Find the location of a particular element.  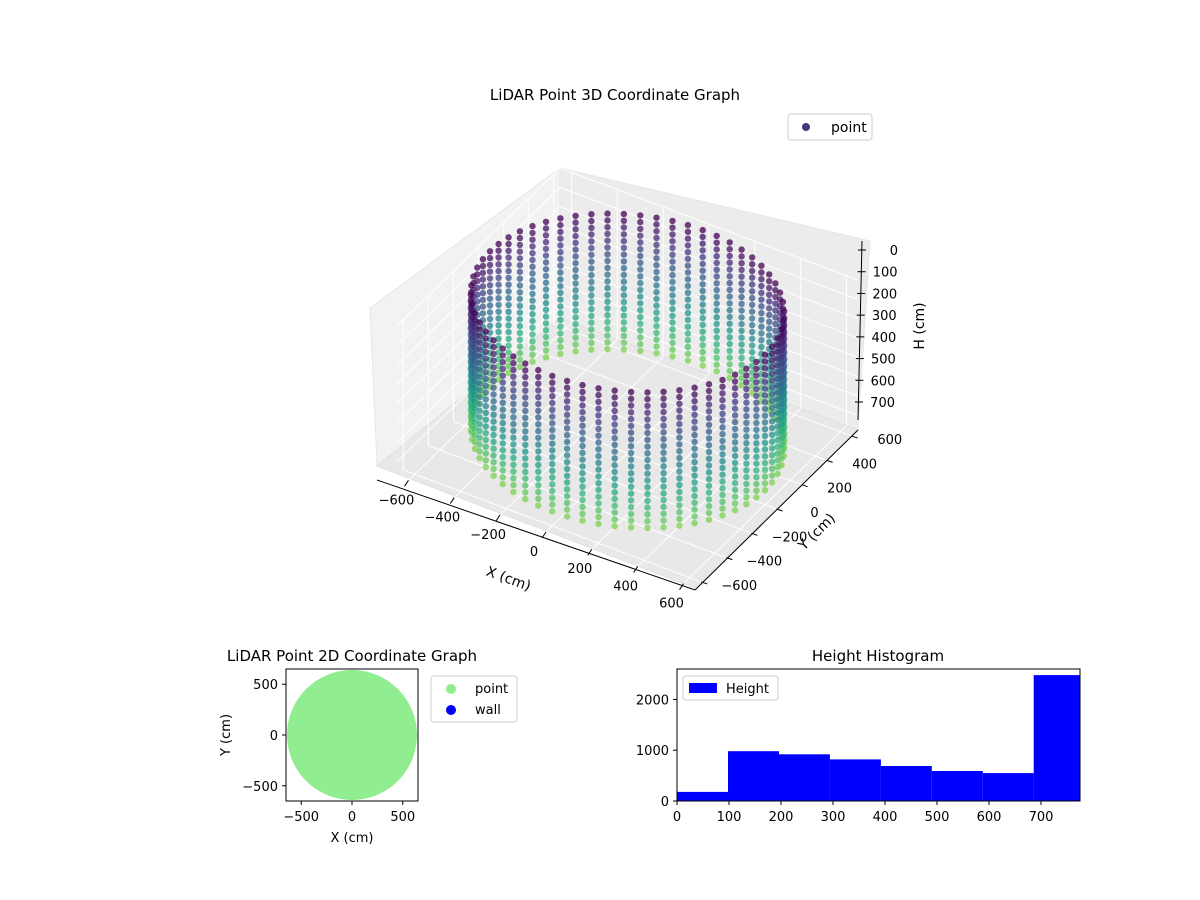

histogram-legend: Height is located at coordinates (730, 688).